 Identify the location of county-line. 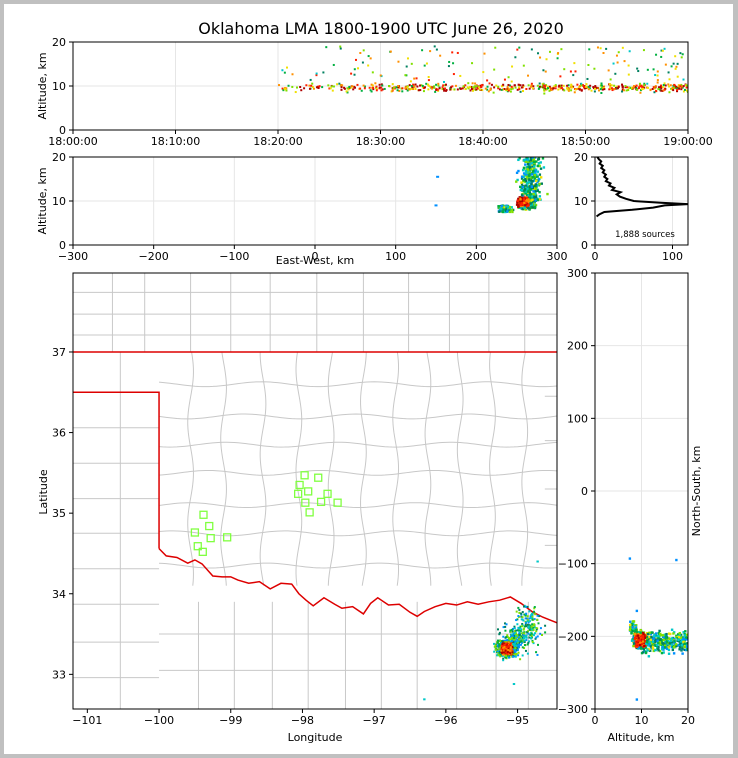
(357, 416).